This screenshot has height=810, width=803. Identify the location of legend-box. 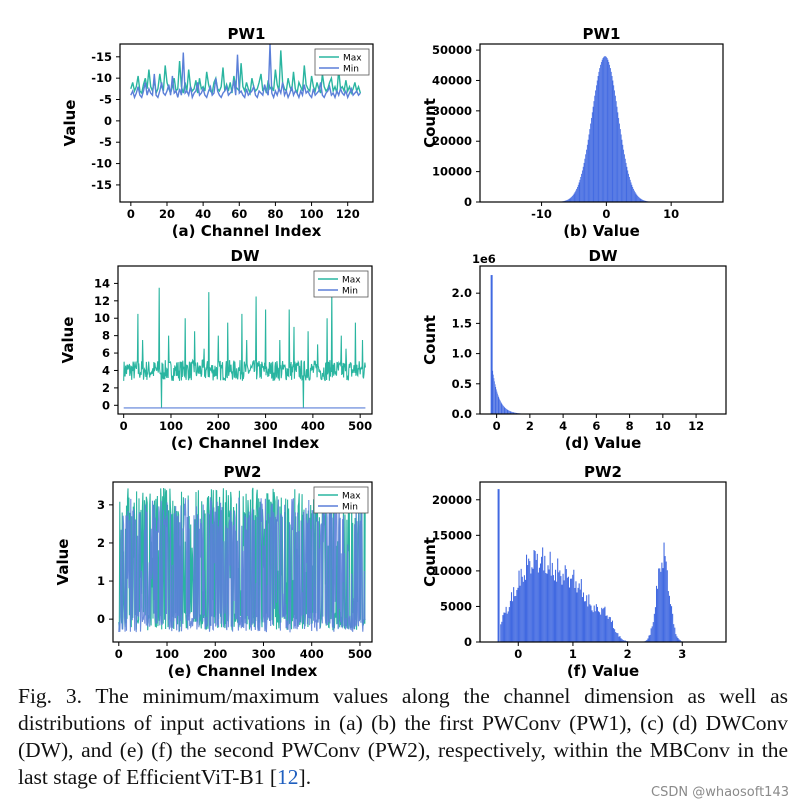
(341, 500).